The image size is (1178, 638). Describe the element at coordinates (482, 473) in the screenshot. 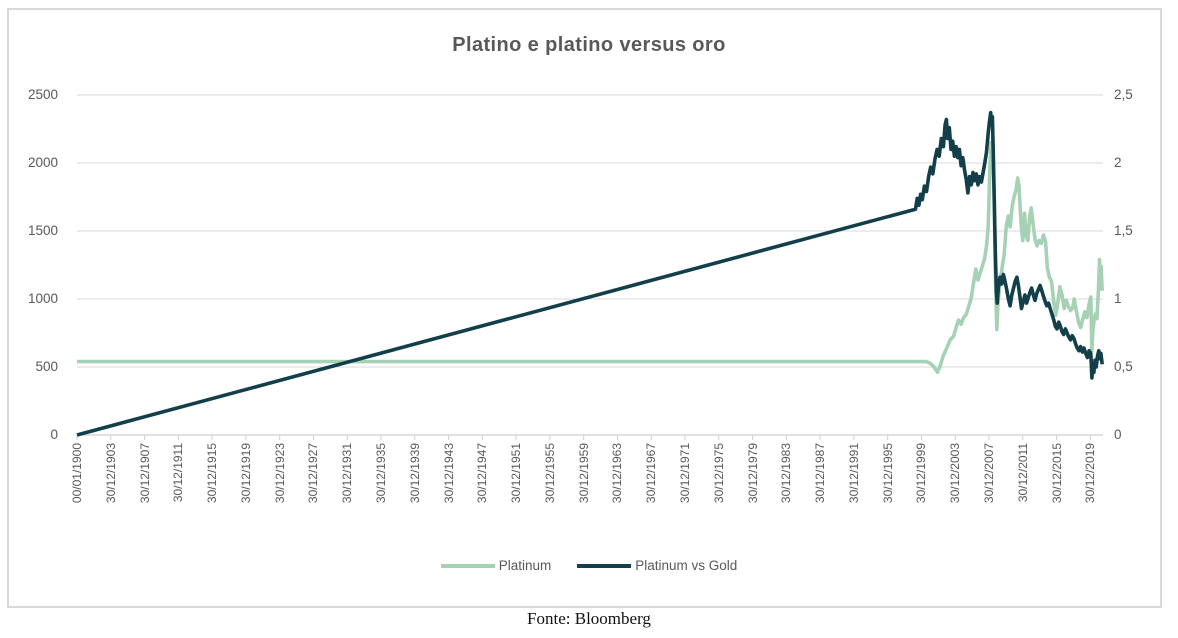

I see `x-axis-label: 30/12/1947` at that location.